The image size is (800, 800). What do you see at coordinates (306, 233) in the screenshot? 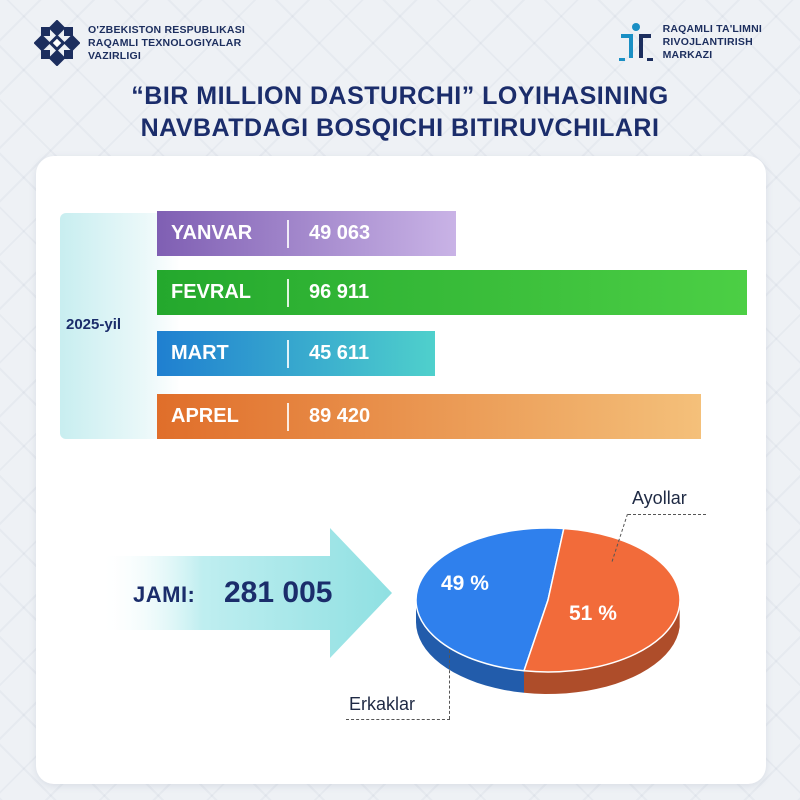
I see `bar-yanvar: YANVAR 49 063` at bounding box center [306, 233].